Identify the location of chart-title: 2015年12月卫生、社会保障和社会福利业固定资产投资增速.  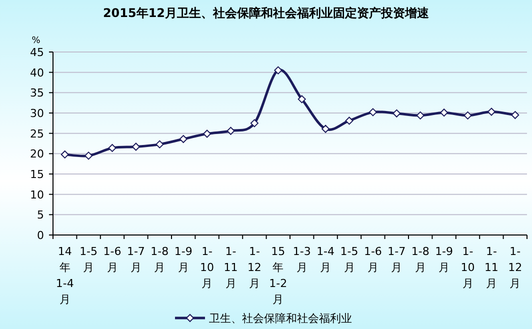
(266, 13).